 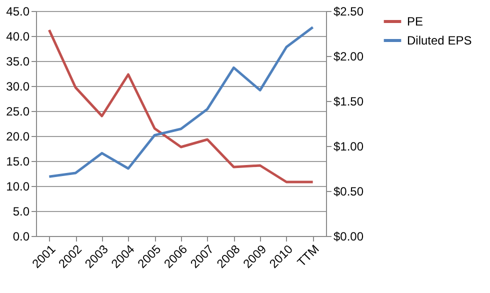 What do you see at coordinates (349, 101) in the screenshot?
I see `y2-tick-label: $1.50` at bounding box center [349, 101].